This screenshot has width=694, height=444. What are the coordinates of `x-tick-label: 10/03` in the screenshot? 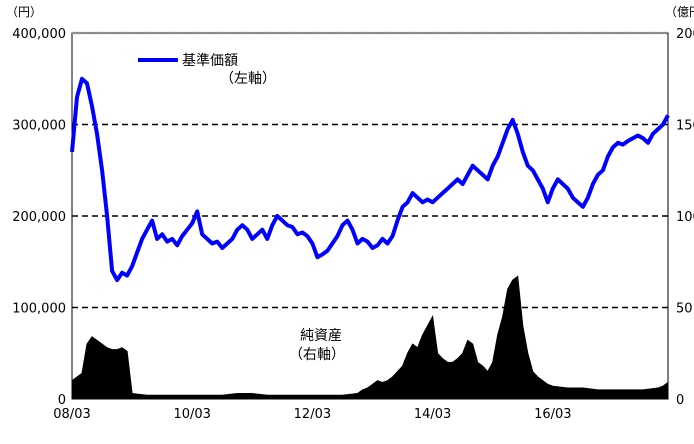 It's located at (191, 414).